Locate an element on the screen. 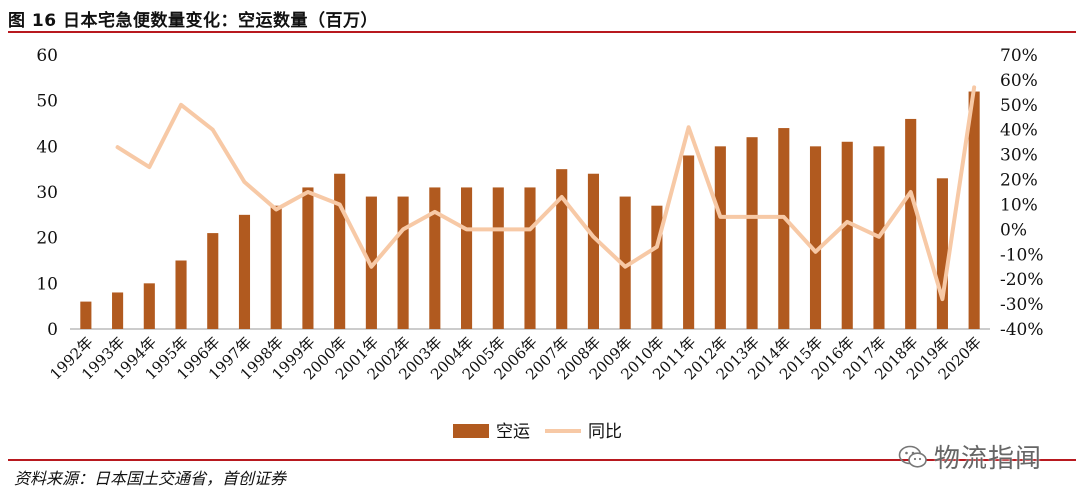 The width and height of the screenshot is (1080, 500). bar-2010年 is located at coordinates (657, 267).